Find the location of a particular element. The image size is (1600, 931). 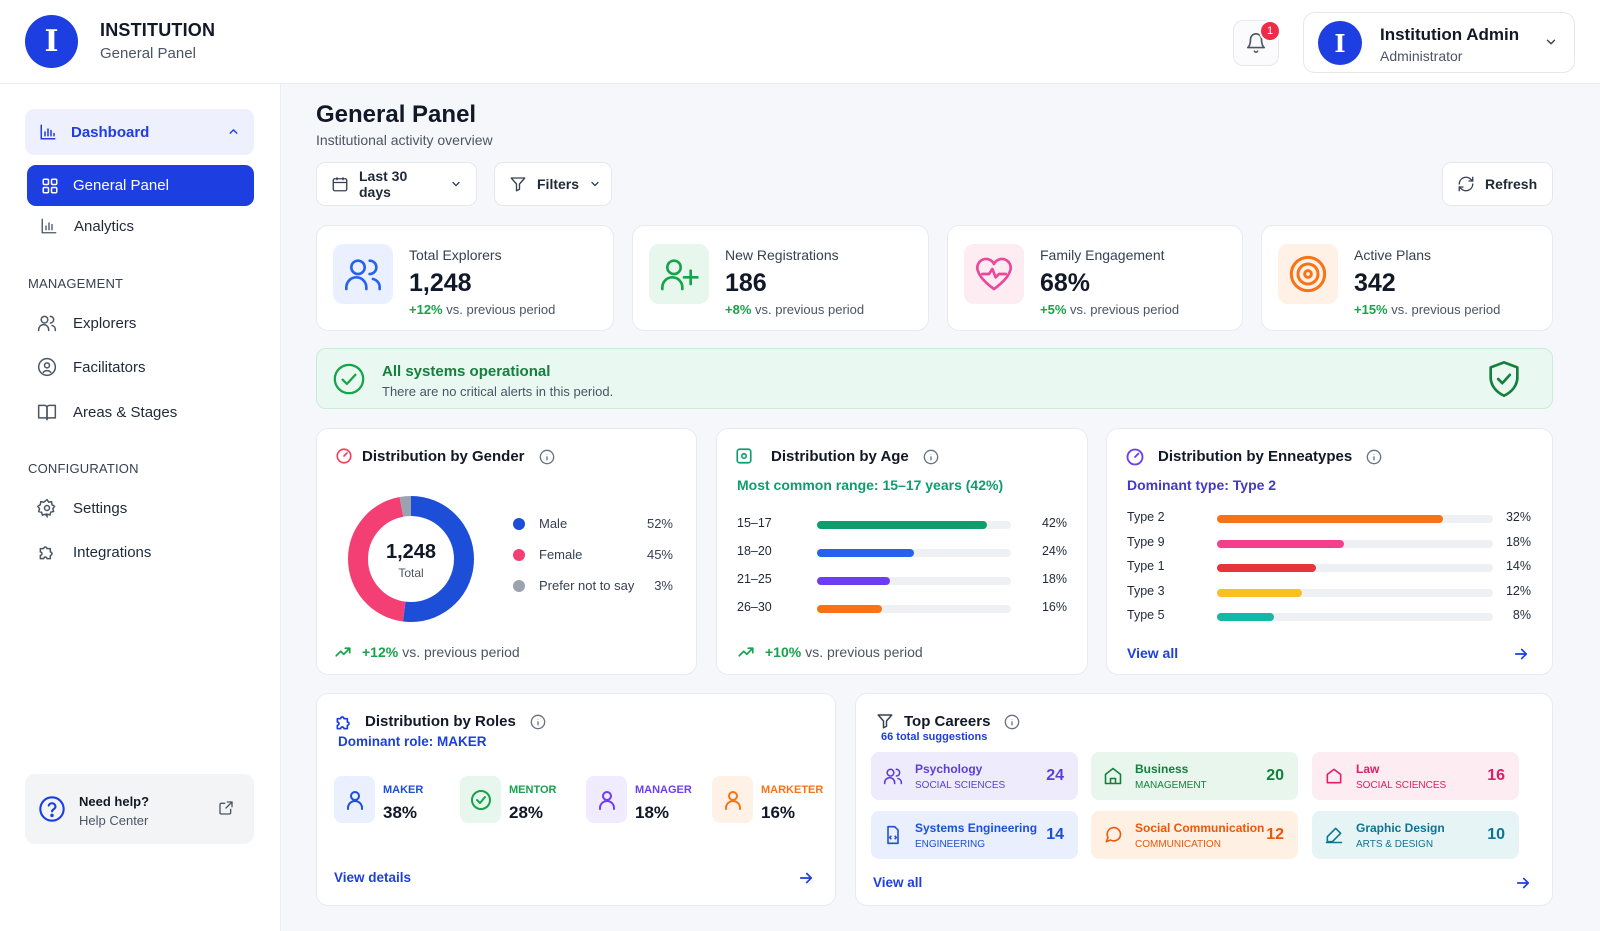

trend-indicator: +12% vs. previous period is located at coordinates (427, 652).